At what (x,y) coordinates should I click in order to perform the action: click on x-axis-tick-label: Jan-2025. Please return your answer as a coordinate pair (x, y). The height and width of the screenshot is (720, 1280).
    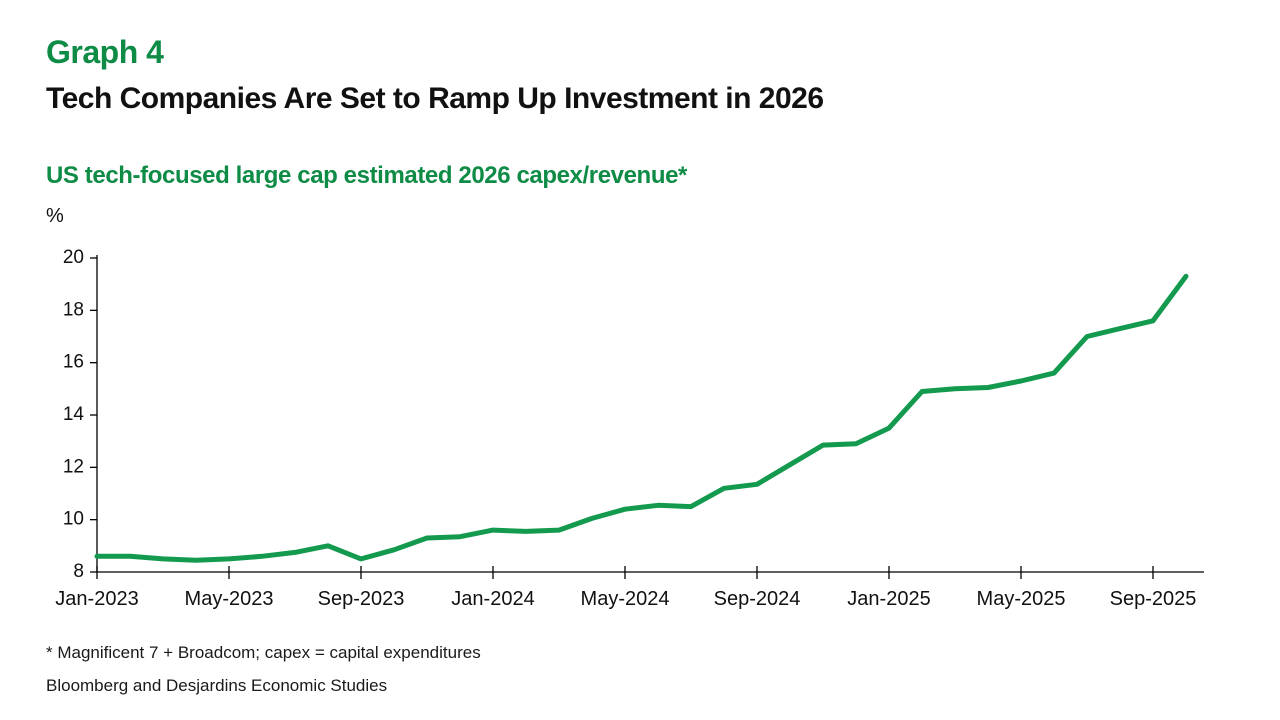
    Looking at the image, I should click on (888, 599).